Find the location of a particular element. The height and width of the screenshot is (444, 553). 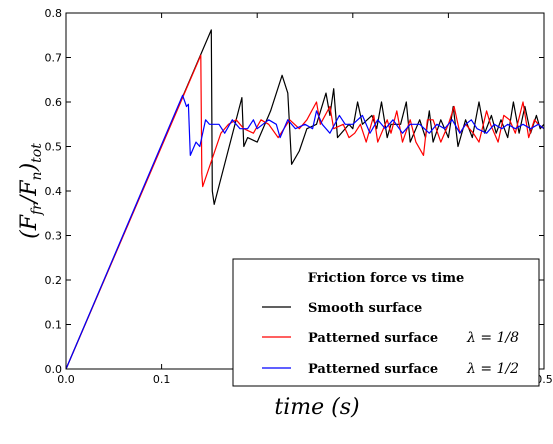

y-tick-label: 0.2 is located at coordinates (54, 280).